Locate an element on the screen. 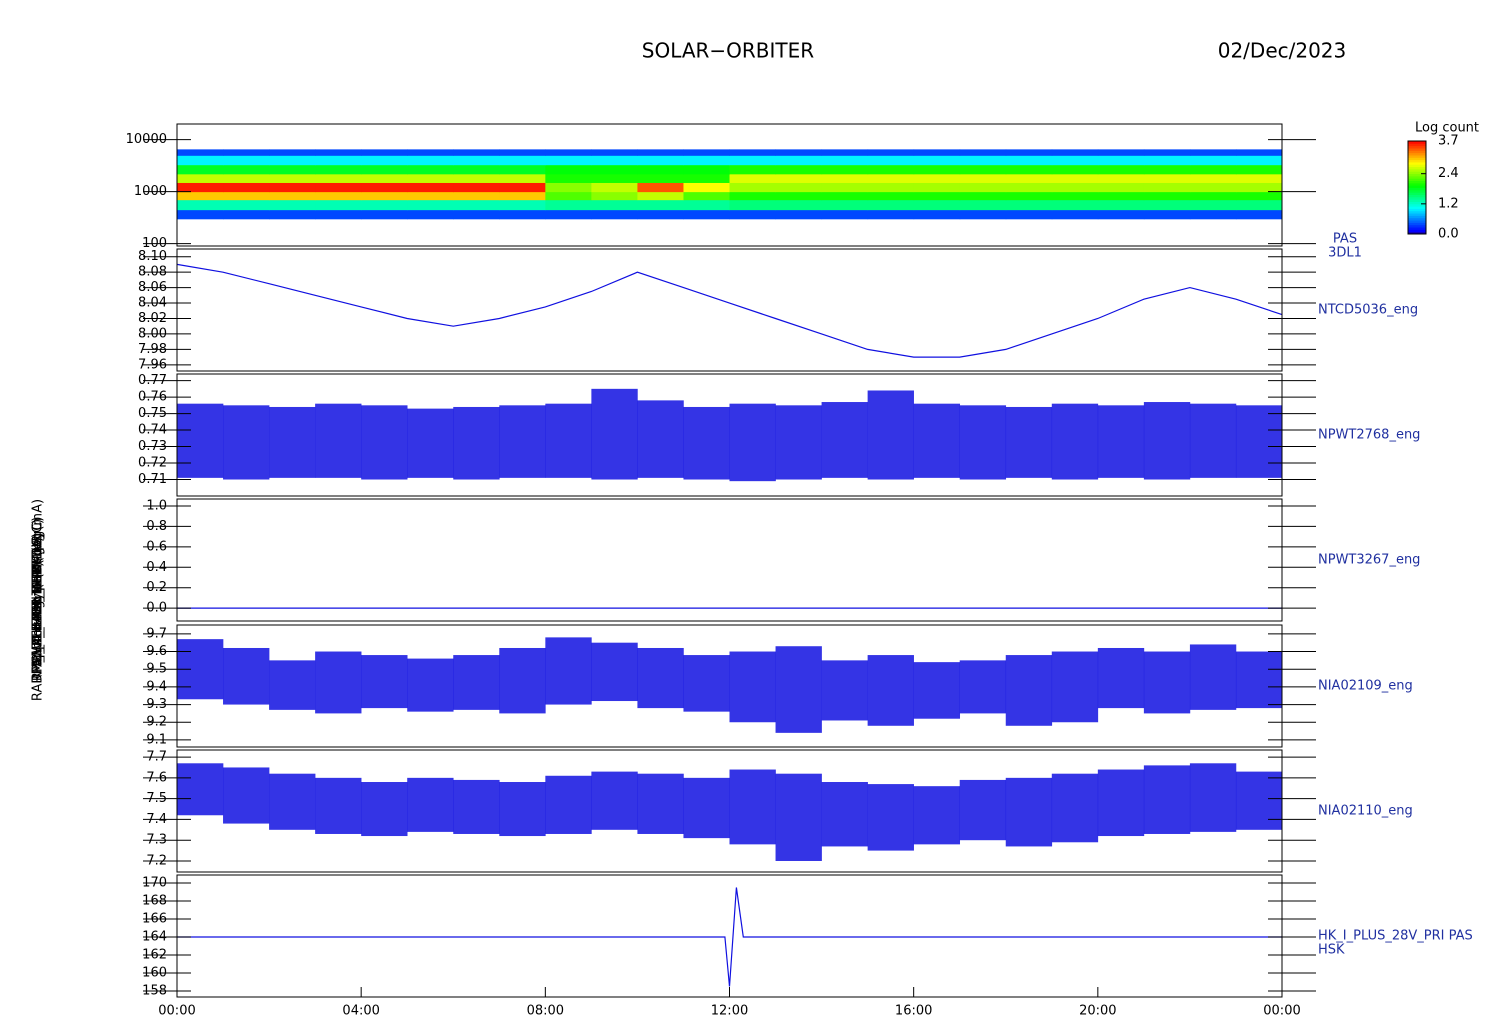  y-tick-label: 7.7 is located at coordinates (156, 757).